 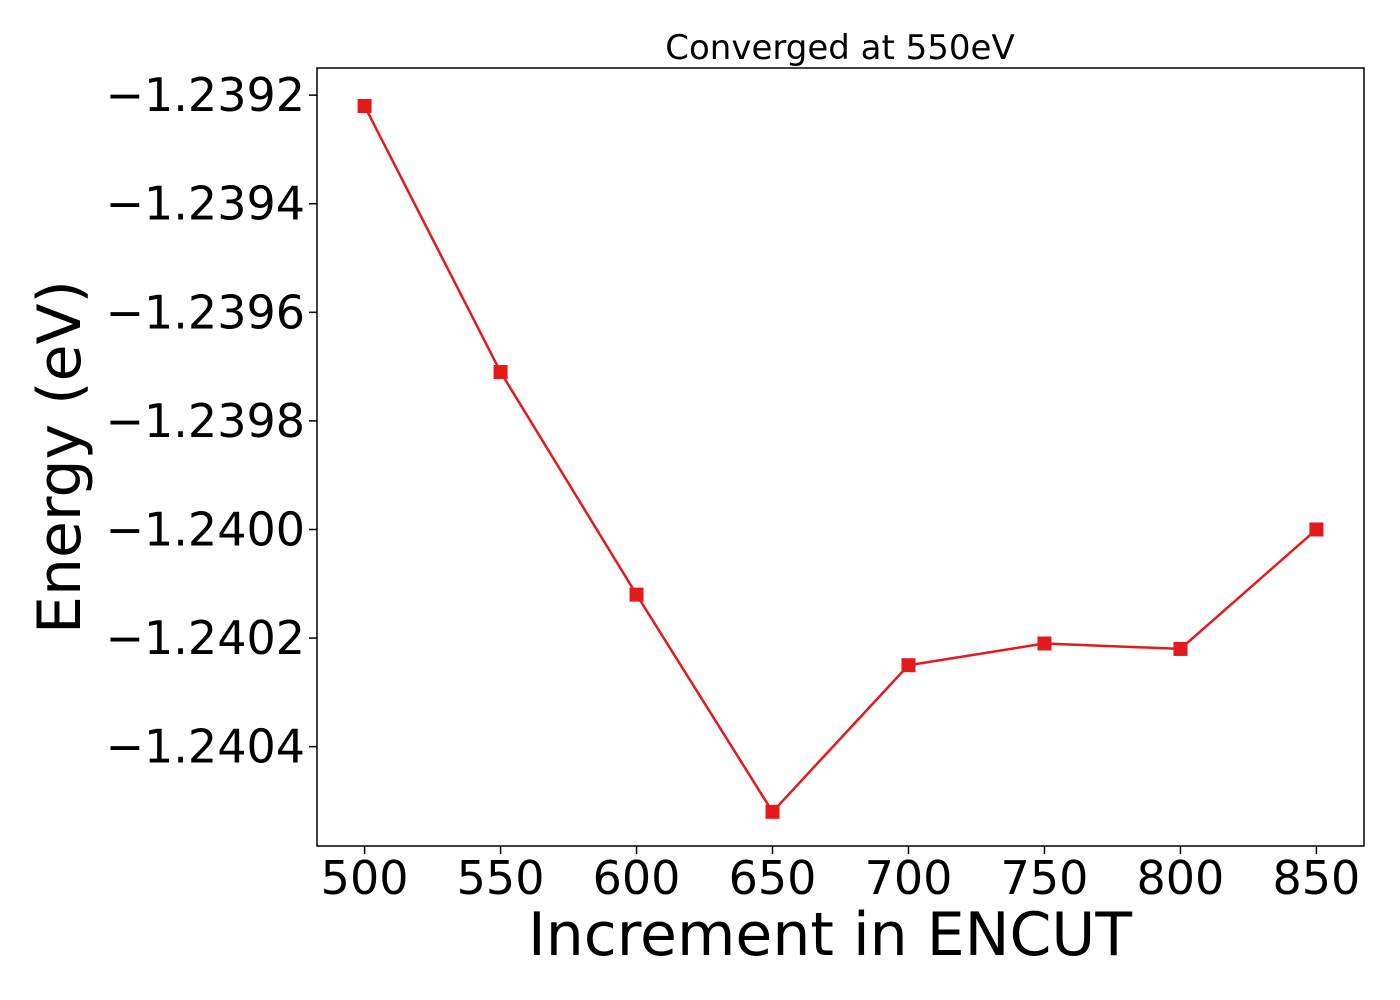 I want to click on x-tick-label: 700, so click(x=909, y=878).